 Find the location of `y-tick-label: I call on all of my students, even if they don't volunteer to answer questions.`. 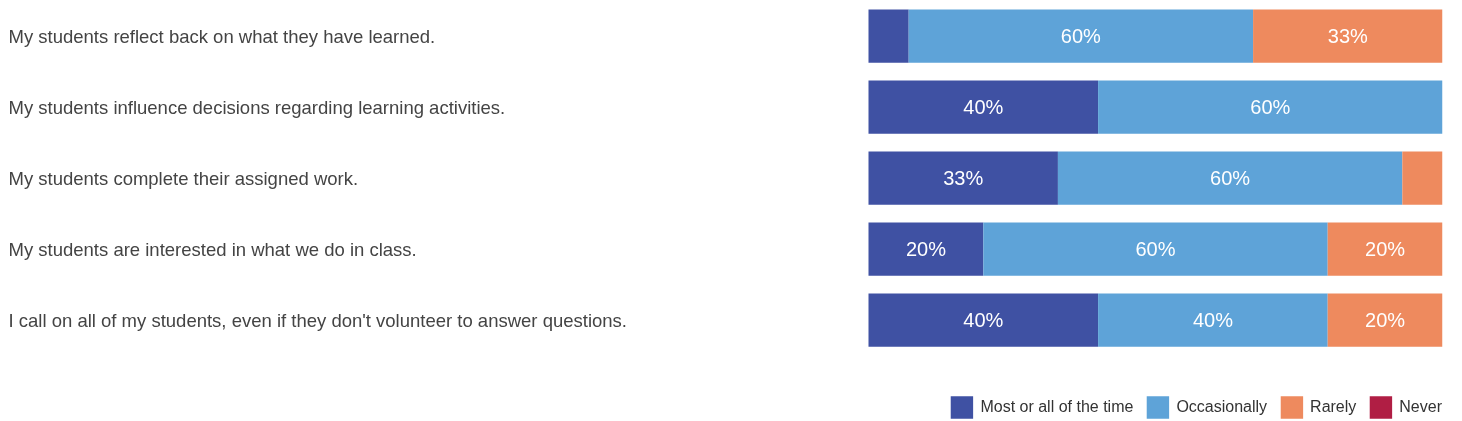

y-tick-label: I call on all of my students, even if they don't volunteer to answer questions. is located at coordinates (317, 320).